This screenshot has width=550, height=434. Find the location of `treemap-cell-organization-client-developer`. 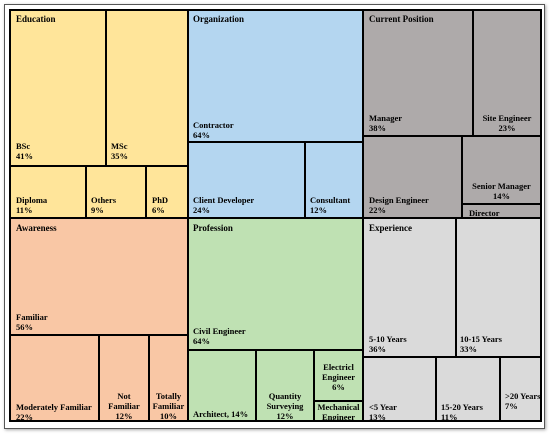

treemap-cell-organization-client-developer is located at coordinates (246, 180).